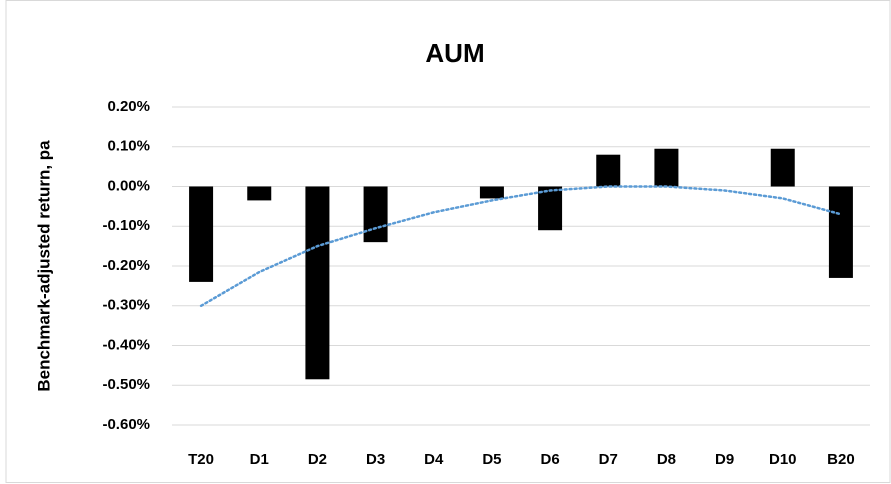  I want to click on y-tick-label: 0.10%, so click(128, 146).